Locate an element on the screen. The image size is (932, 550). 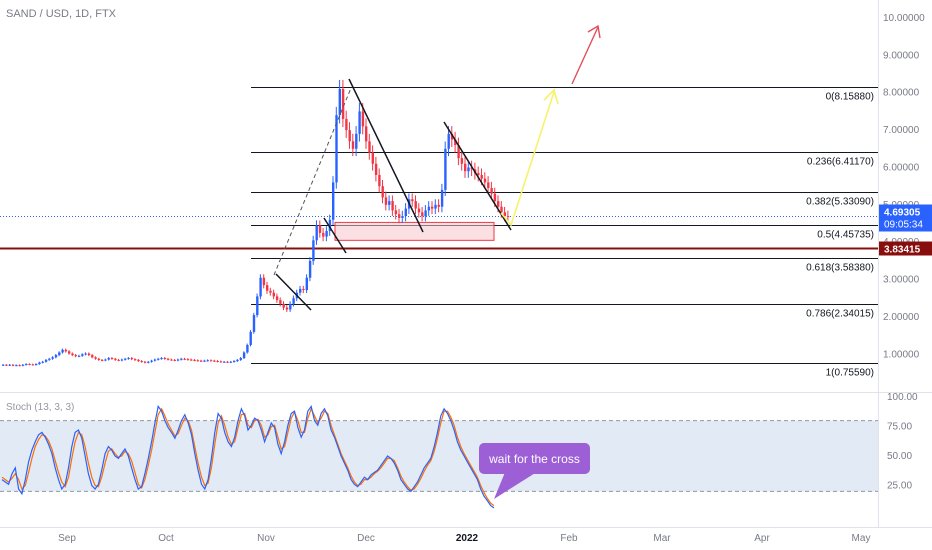
time-tick-label: Nov is located at coordinates (266, 538).